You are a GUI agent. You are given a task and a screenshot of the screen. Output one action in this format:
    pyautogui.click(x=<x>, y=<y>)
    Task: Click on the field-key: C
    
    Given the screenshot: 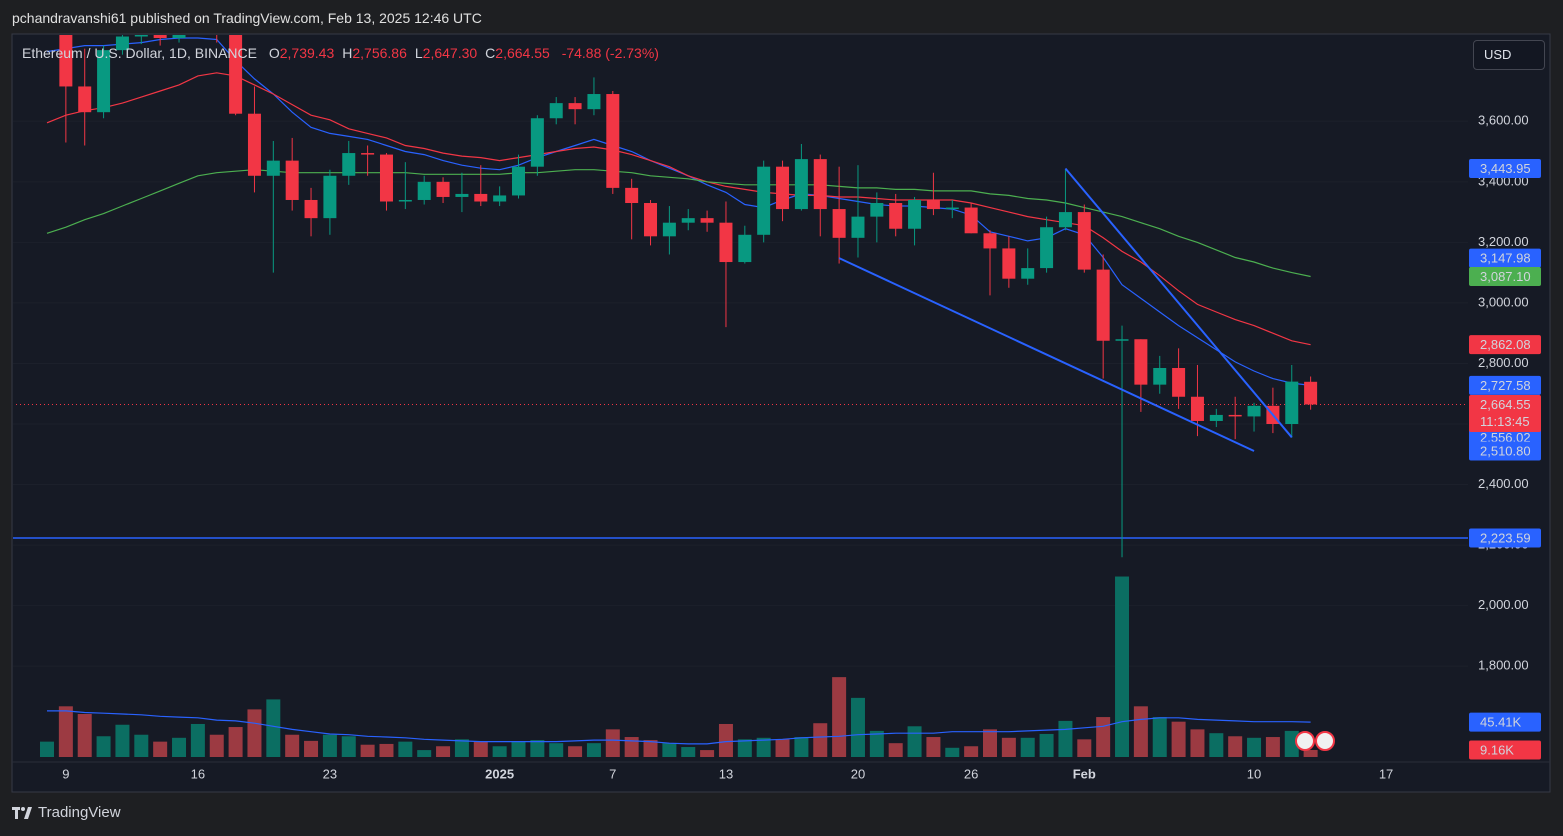 What is the action you would take?
    pyautogui.click(x=490, y=53)
    